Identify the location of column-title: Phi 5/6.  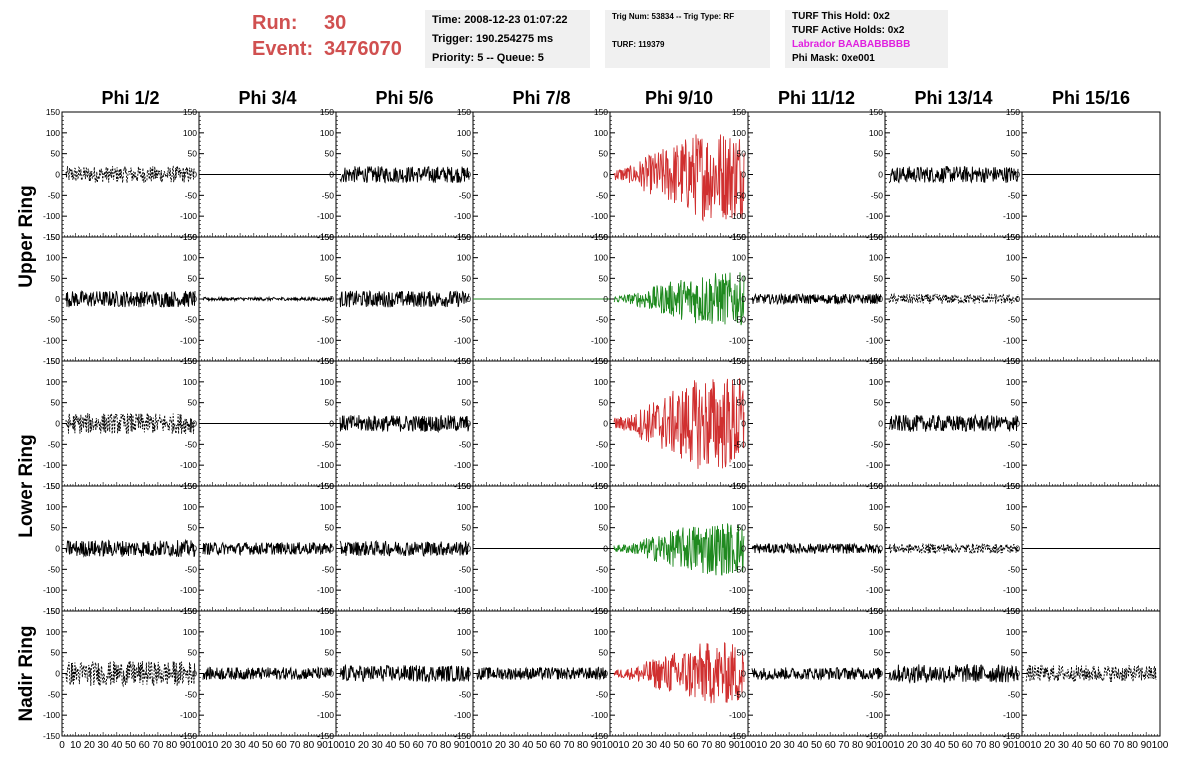
(404, 98).